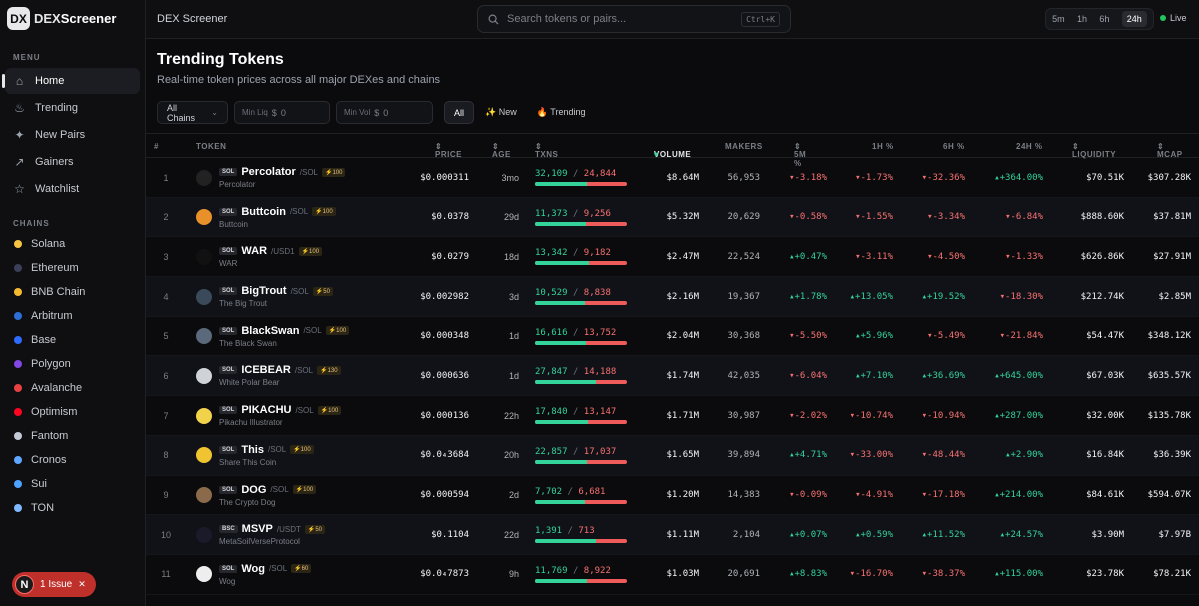 The height and width of the screenshot is (606, 1199). What do you see at coordinates (1102, 217) in the screenshot?
I see `liquidity-cell: $888.60K` at bounding box center [1102, 217].